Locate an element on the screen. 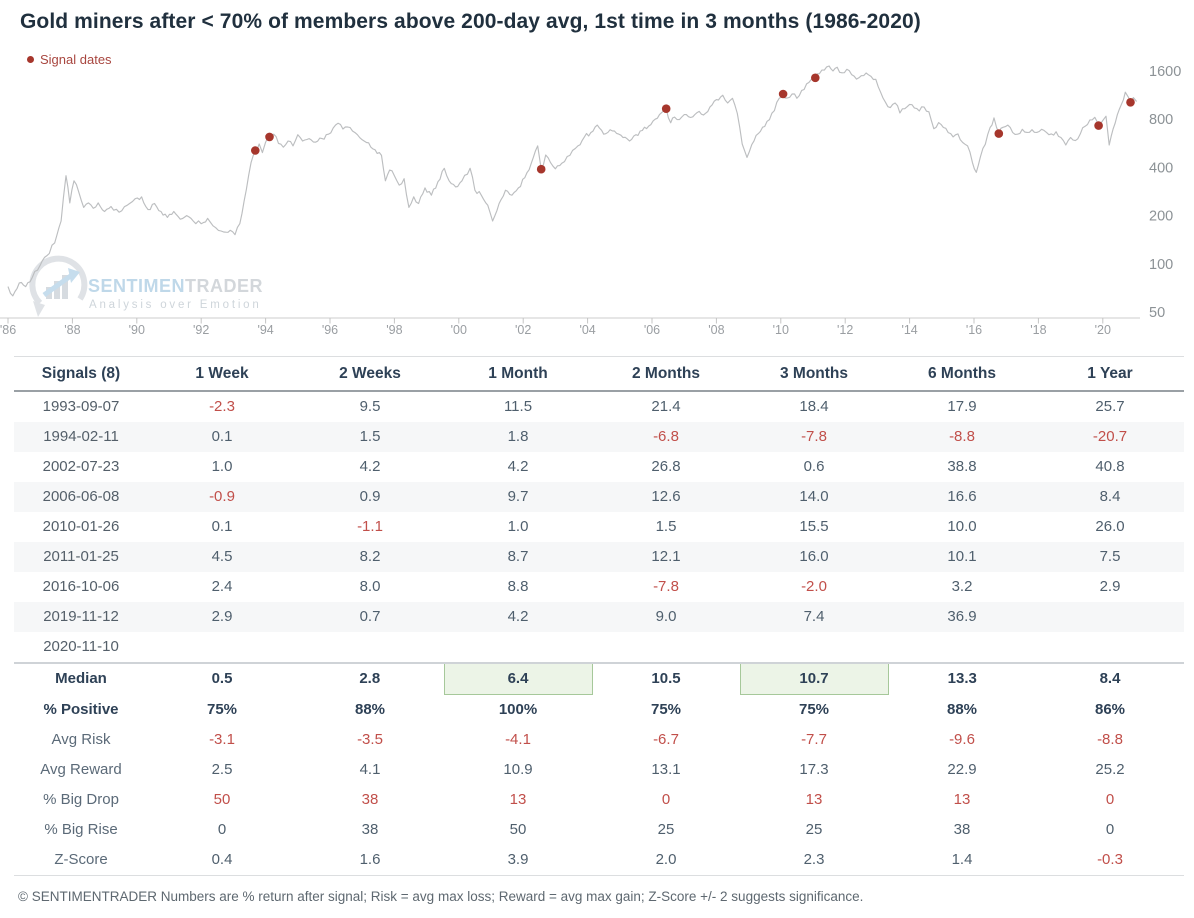 This screenshot has height=918, width=1194. table-row: 2002-07-23 1.0 4.2 4.2 26.8 0.6 38.8 40.8 is located at coordinates (599, 467).